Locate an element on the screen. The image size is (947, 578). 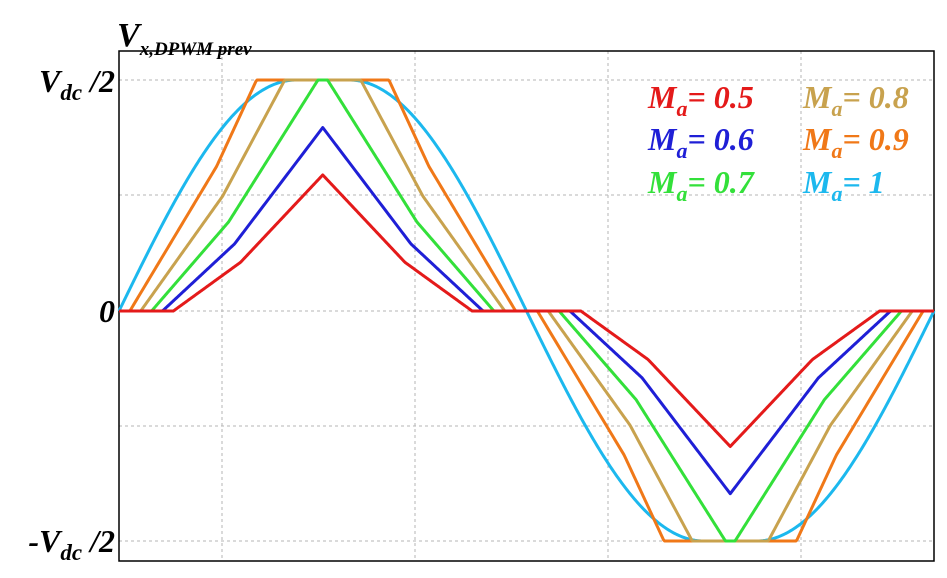
legend-entry-ma-0-9: Ma= 0.9 is located at coordinates (855, 142).